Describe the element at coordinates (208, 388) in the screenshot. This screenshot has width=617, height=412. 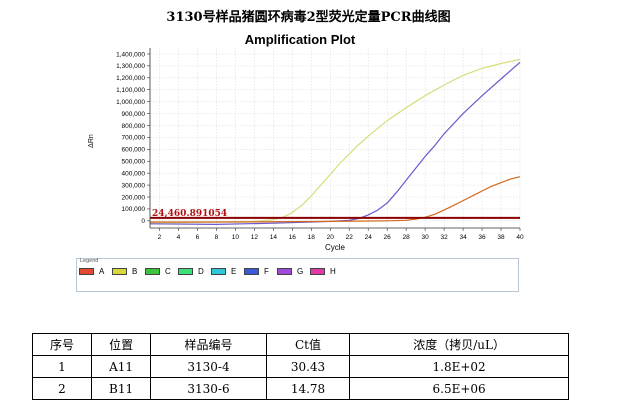
I see `cell-sample-id: 3130-6` at that location.